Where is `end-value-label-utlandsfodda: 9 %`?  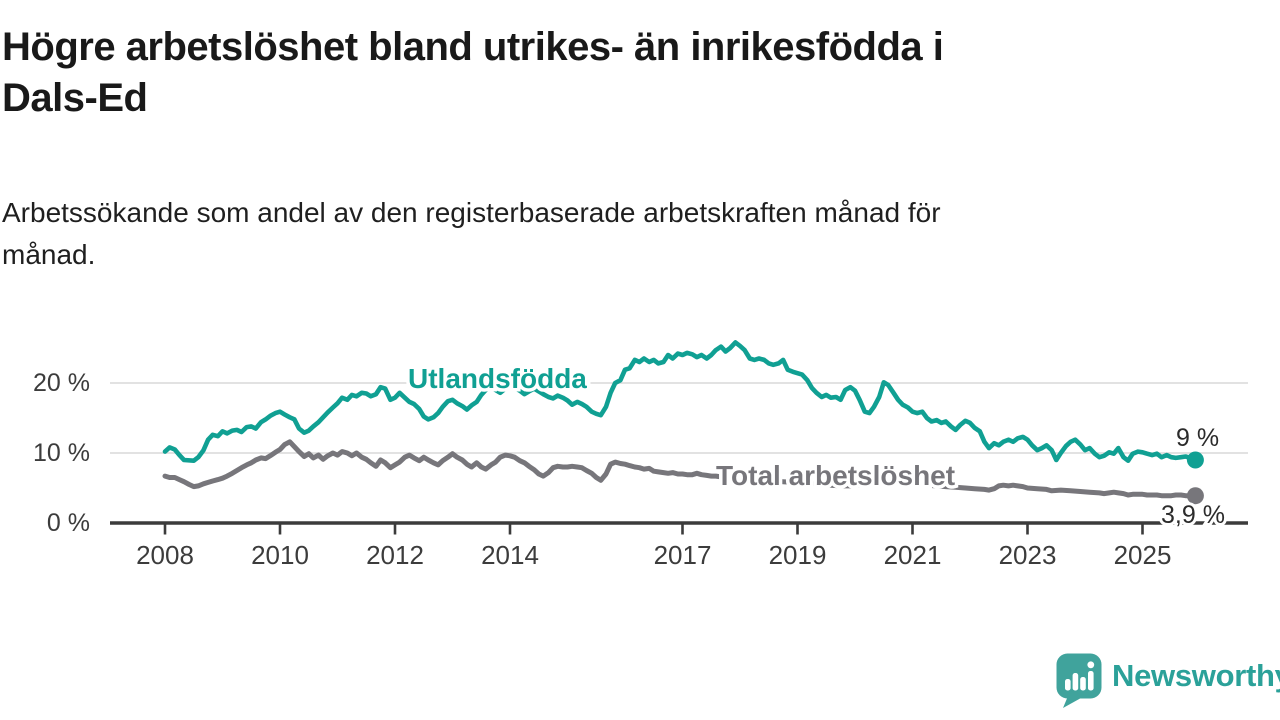
end-value-label-utlandsfodda: 9 % is located at coordinates (1197, 438).